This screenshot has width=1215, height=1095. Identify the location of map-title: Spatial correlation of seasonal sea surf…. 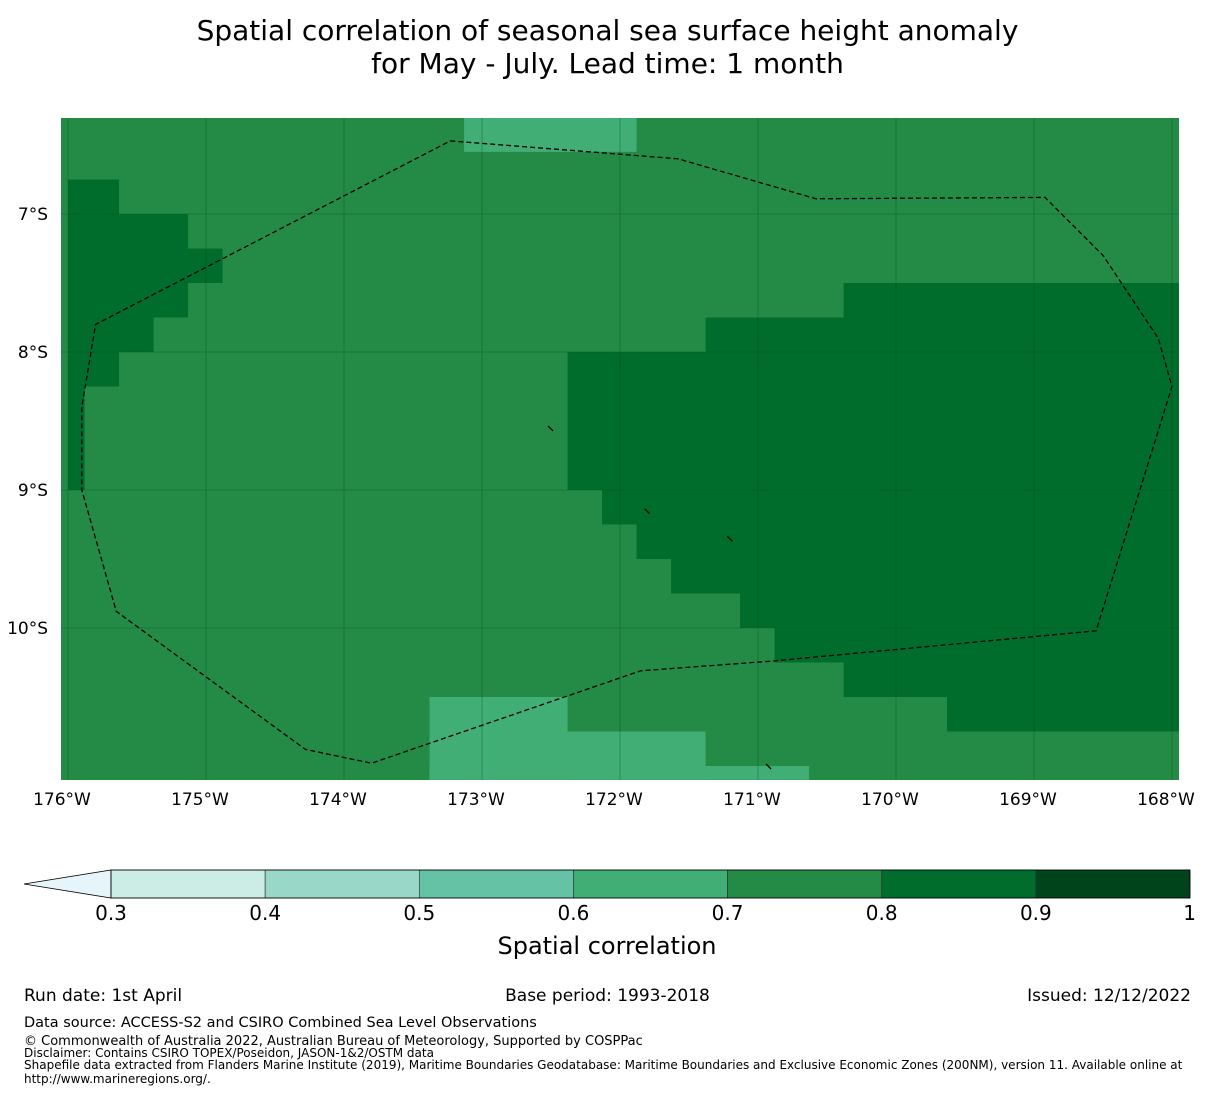
(607, 47).